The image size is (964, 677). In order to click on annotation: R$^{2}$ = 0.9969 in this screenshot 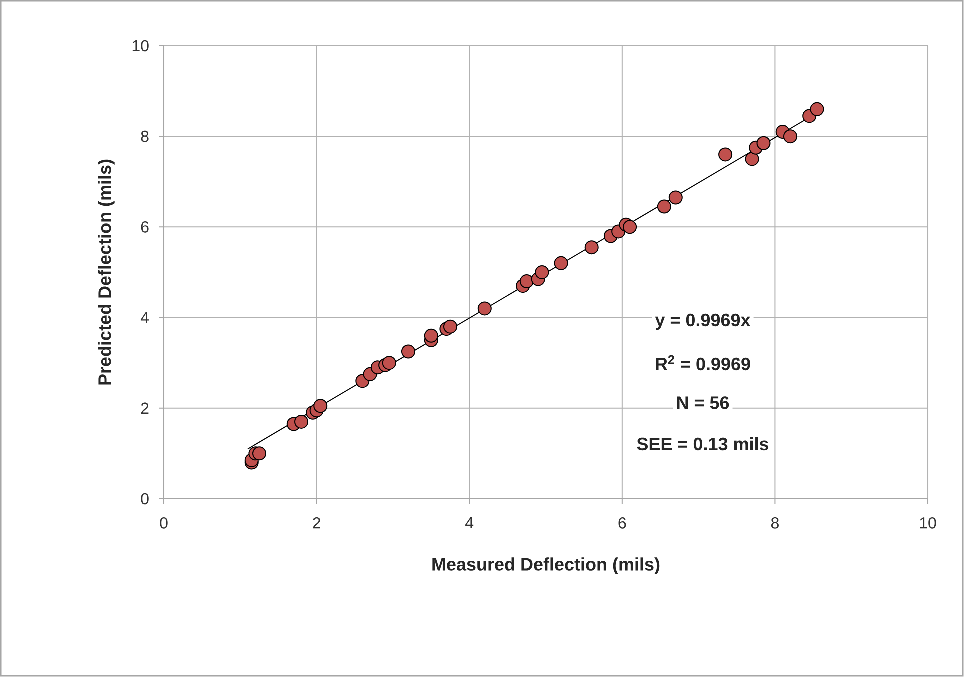, I will do `click(703, 363)`.